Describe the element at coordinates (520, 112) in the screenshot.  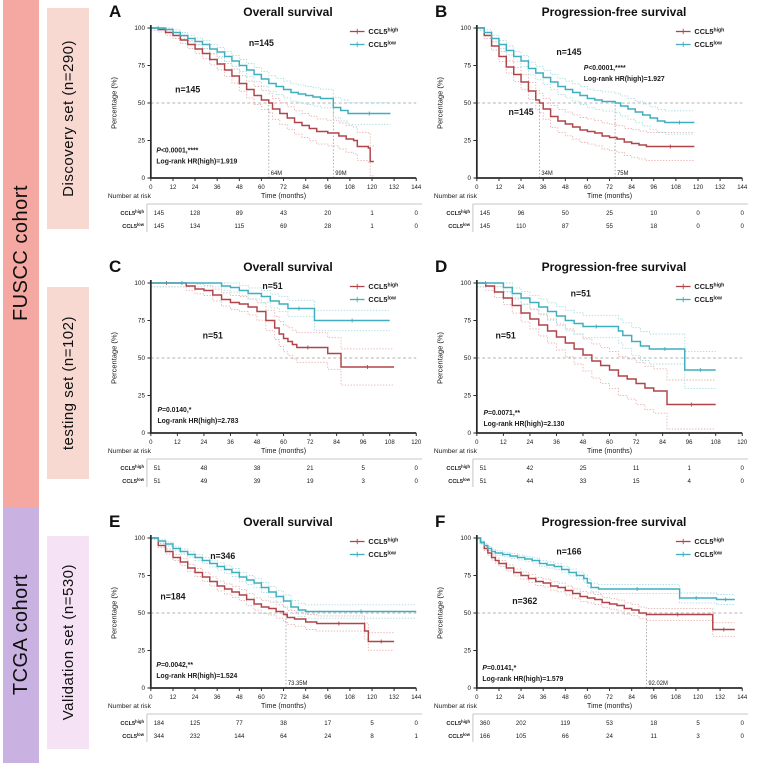
I see `n-label-ccl5high: n=145` at that location.